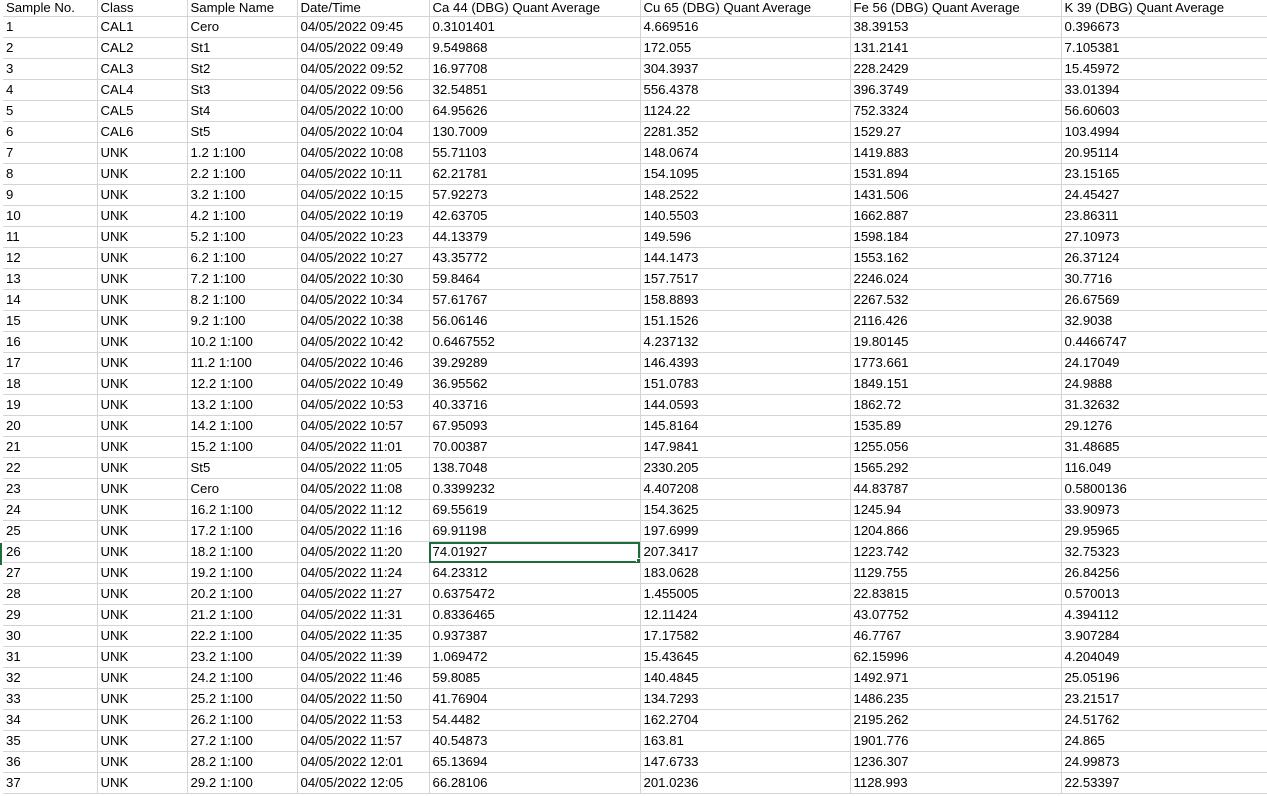 This screenshot has width=1267, height=796. Describe the element at coordinates (1164, 573) in the screenshot. I see `cell-k39: 26.84256` at that location.